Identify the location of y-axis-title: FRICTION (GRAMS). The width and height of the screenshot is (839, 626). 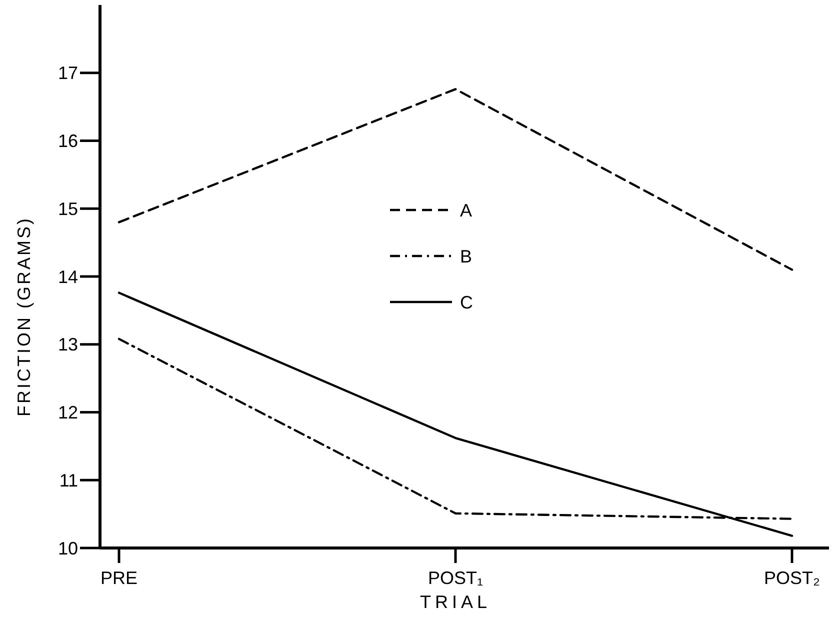
(24, 316).